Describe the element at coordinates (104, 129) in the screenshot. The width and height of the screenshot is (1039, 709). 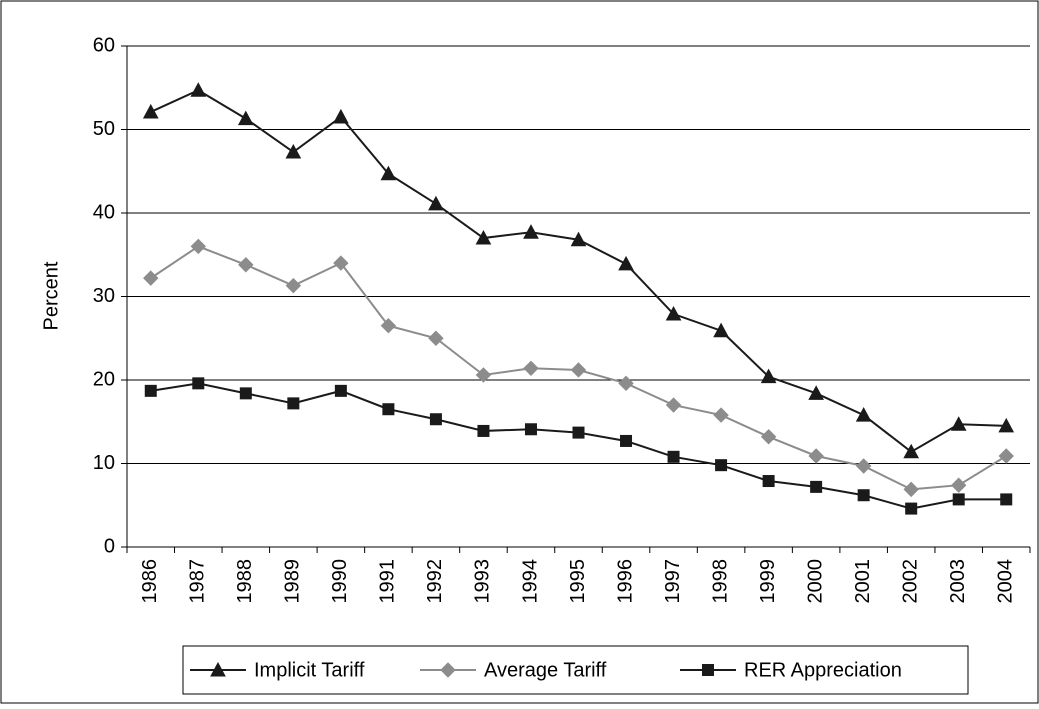
I see `y-tick-label: 50` at that location.